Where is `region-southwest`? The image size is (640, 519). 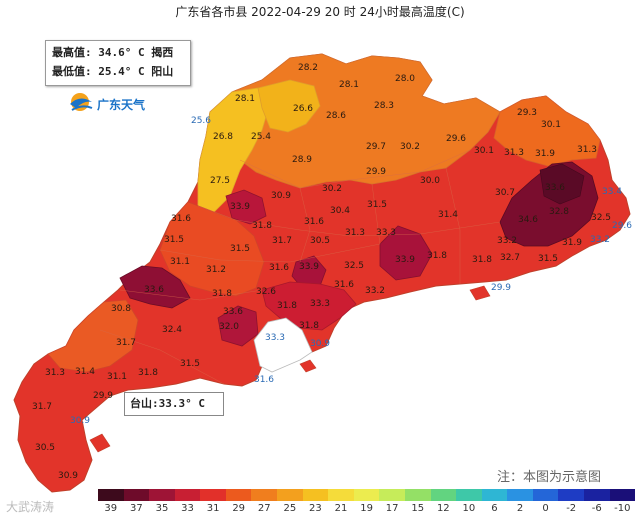
region-southwest is located at coordinates (93, 336).